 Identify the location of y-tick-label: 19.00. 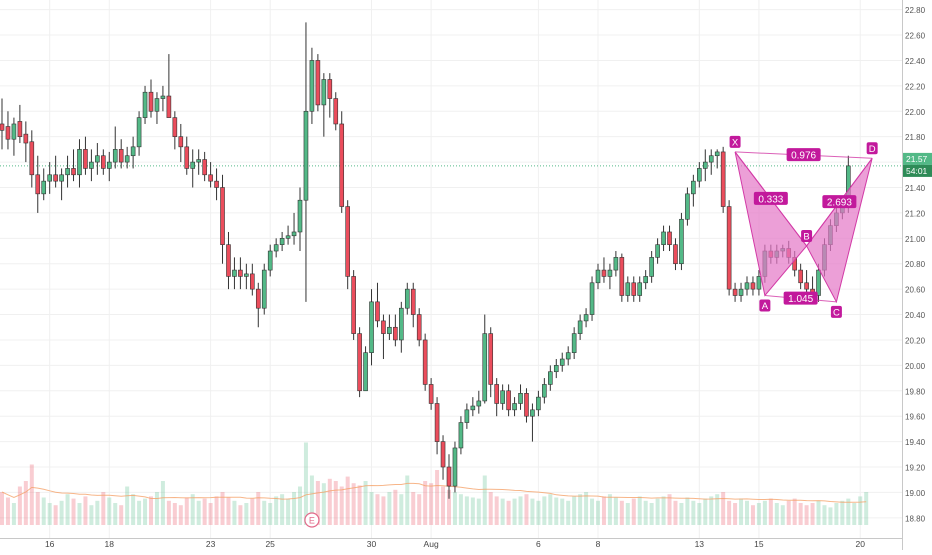
(915, 493).